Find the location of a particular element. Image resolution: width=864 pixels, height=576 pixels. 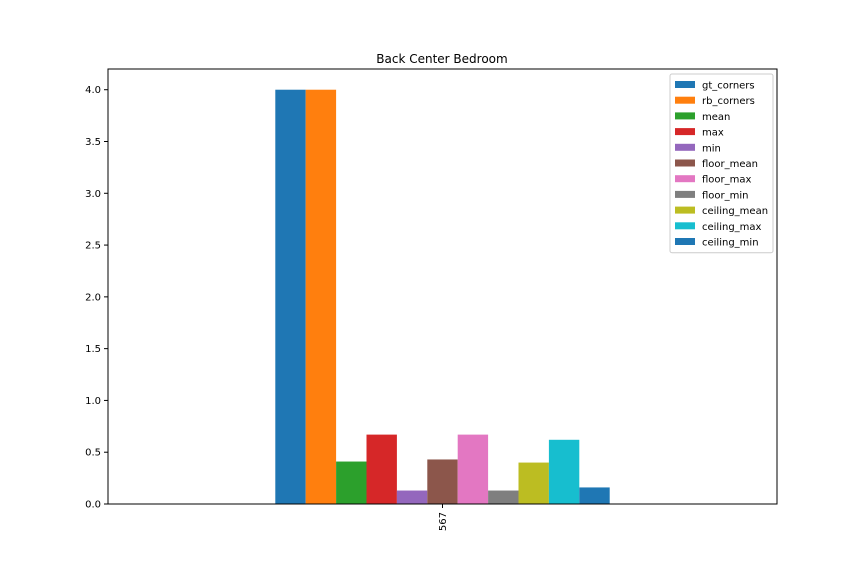

legend-swatch-max is located at coordinates (685, 132).